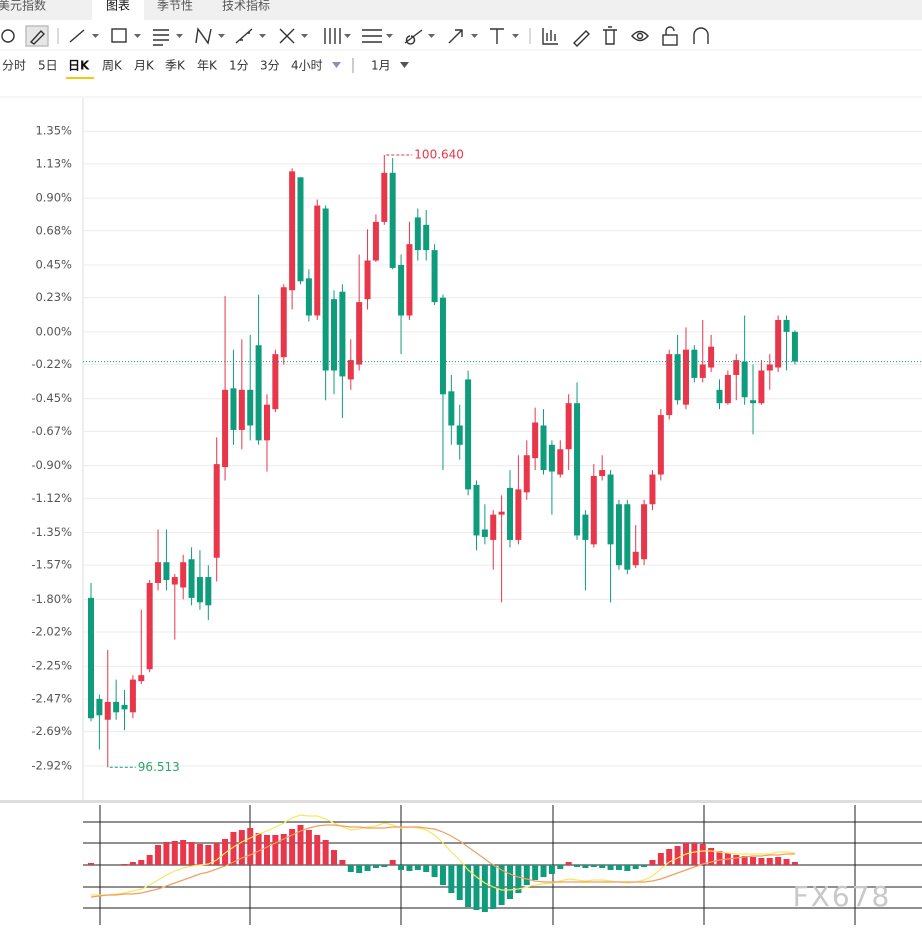  What do you see at coordinates (51, 532) in the screenshot?
I see `y-tick-label: -1.35%` at bounding box center [51, 532].